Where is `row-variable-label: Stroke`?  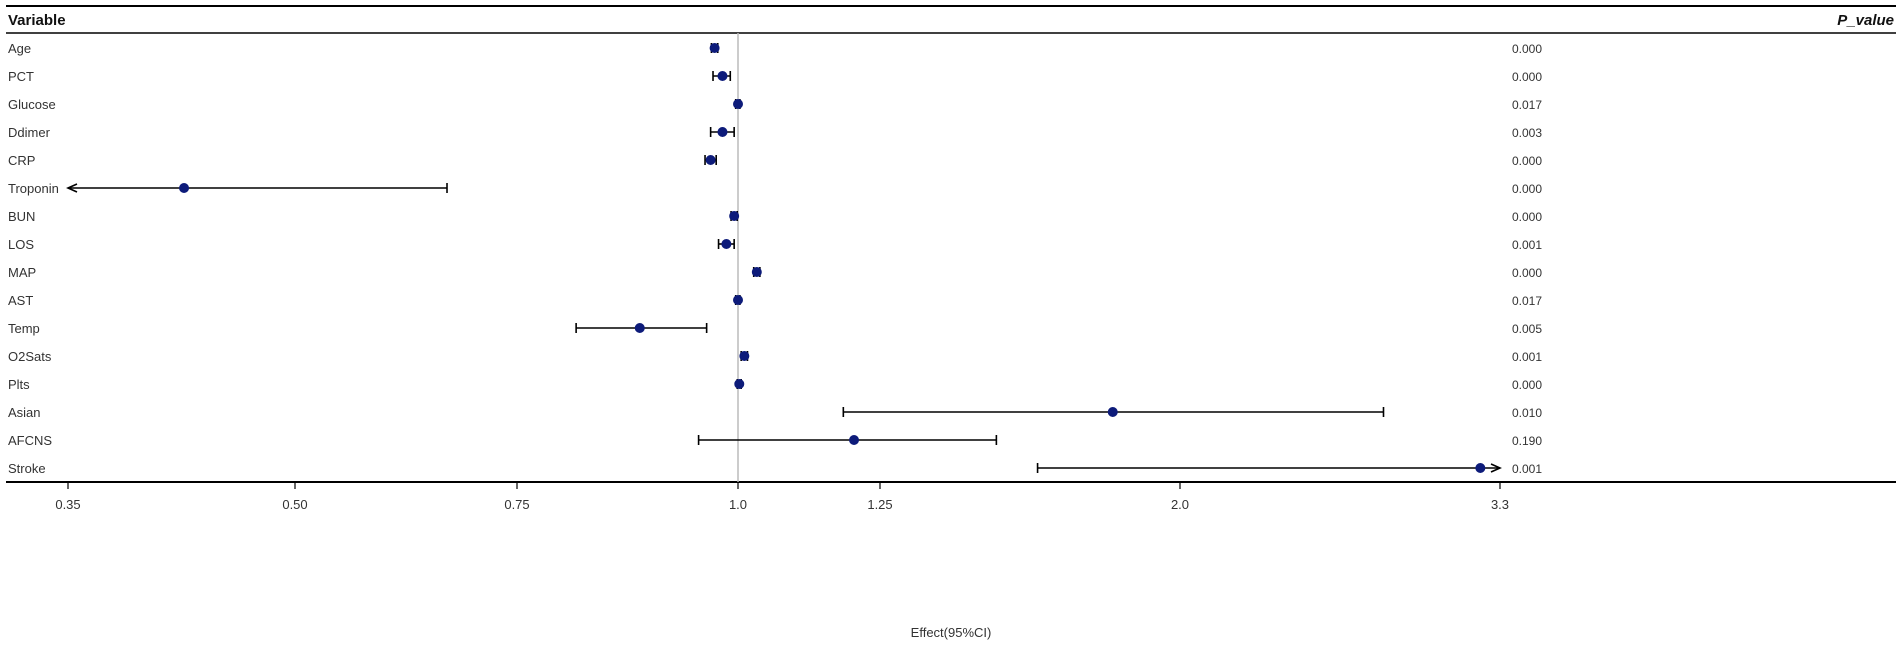
row-variable-label: Stroke is located at coordinates (27, 468).